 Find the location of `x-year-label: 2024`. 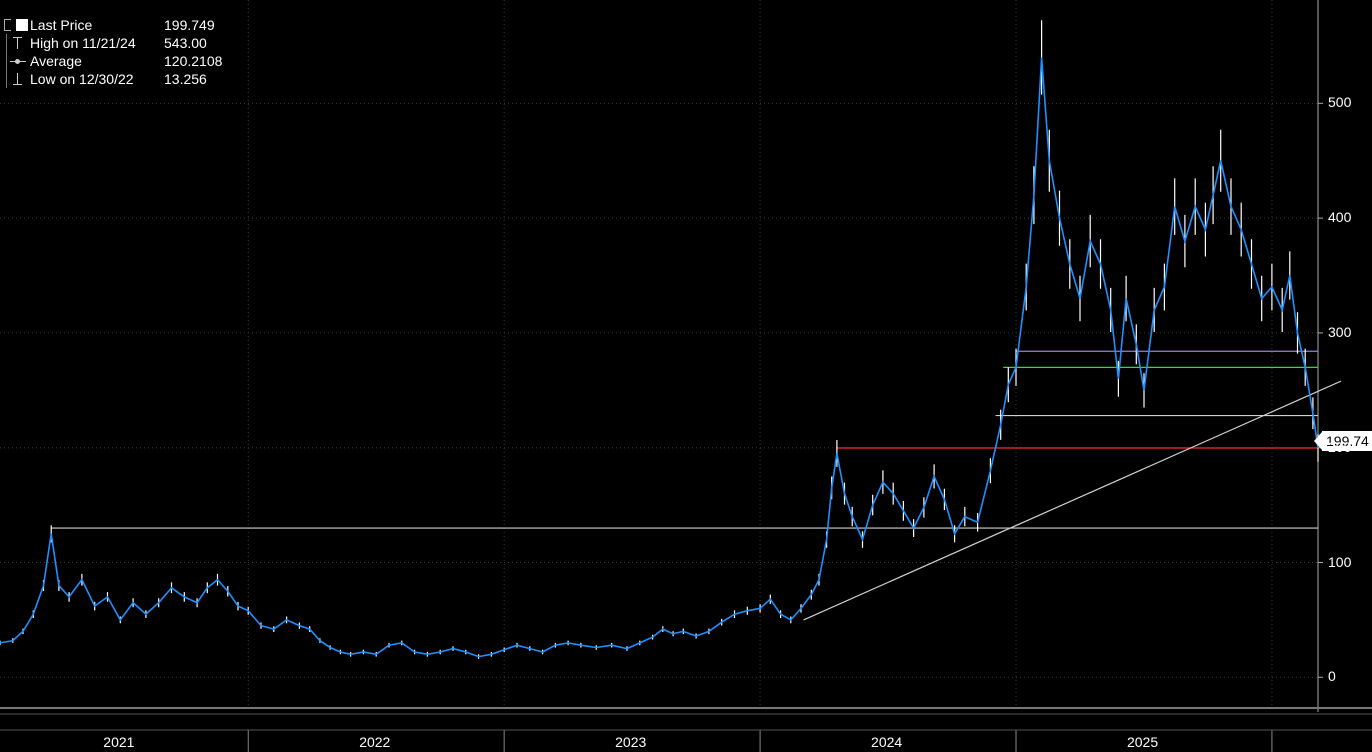

x-year-label: 2024 is located at coordinates (887, 742).